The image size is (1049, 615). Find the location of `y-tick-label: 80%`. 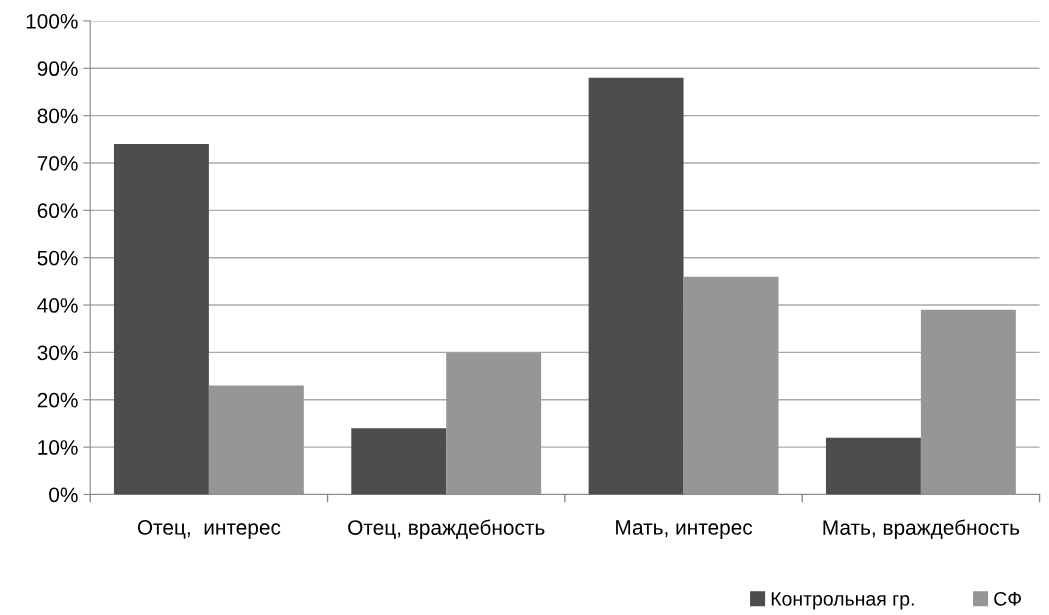

y-tick-label: 80% is located at coordinates (57, 116).